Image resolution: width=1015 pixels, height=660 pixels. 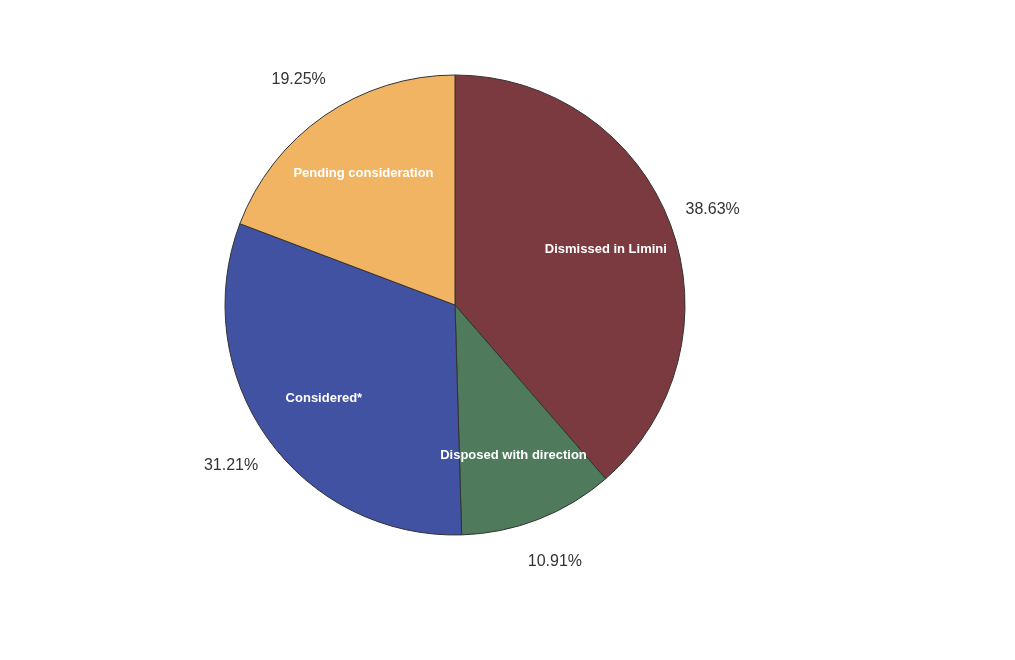 What do you see at coordinates (324, 398) in the screenshot?
I see `slice-label: Considered*` at bounding box center [324, 398].